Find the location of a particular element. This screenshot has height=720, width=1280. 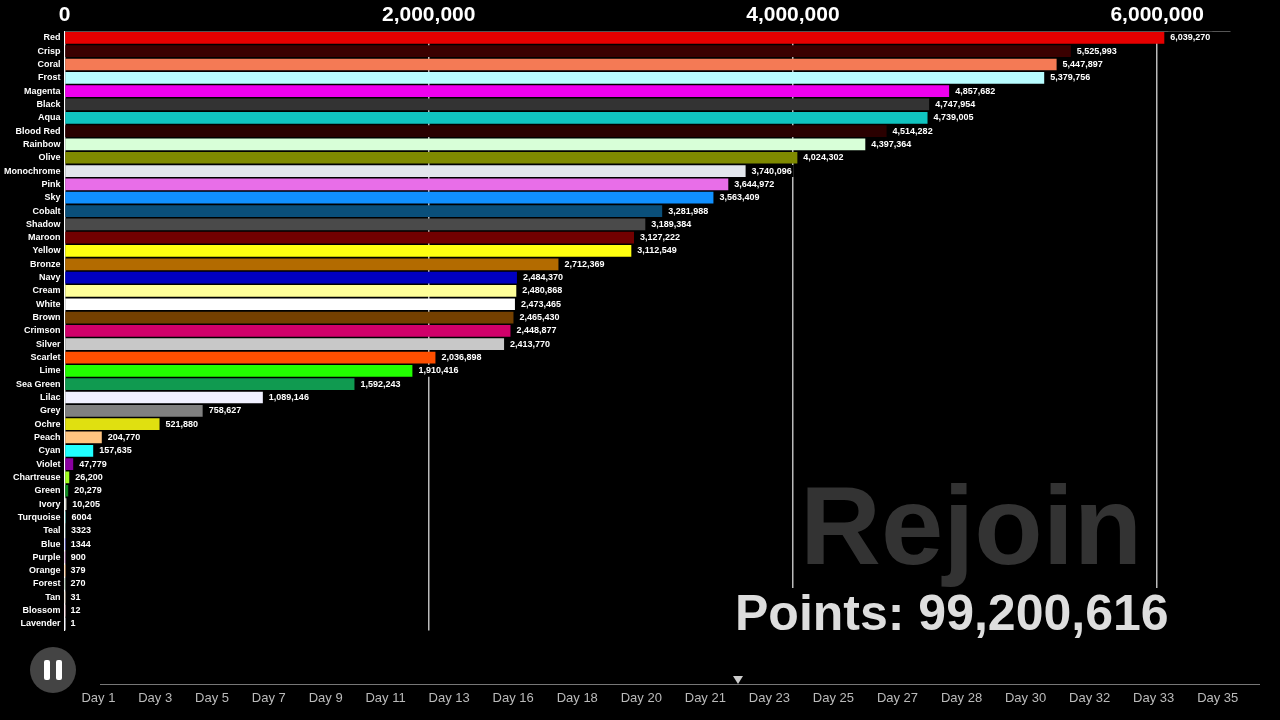

data-label: 4,024,302 is located at coordinates (823, 157).